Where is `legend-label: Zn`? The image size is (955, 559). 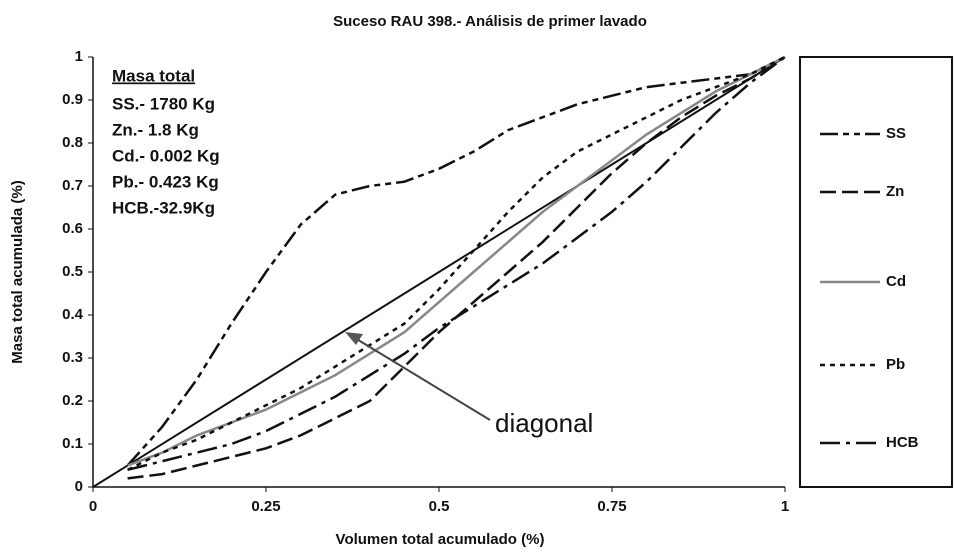
legend-label: Zn is located at coordinates (895, 191).